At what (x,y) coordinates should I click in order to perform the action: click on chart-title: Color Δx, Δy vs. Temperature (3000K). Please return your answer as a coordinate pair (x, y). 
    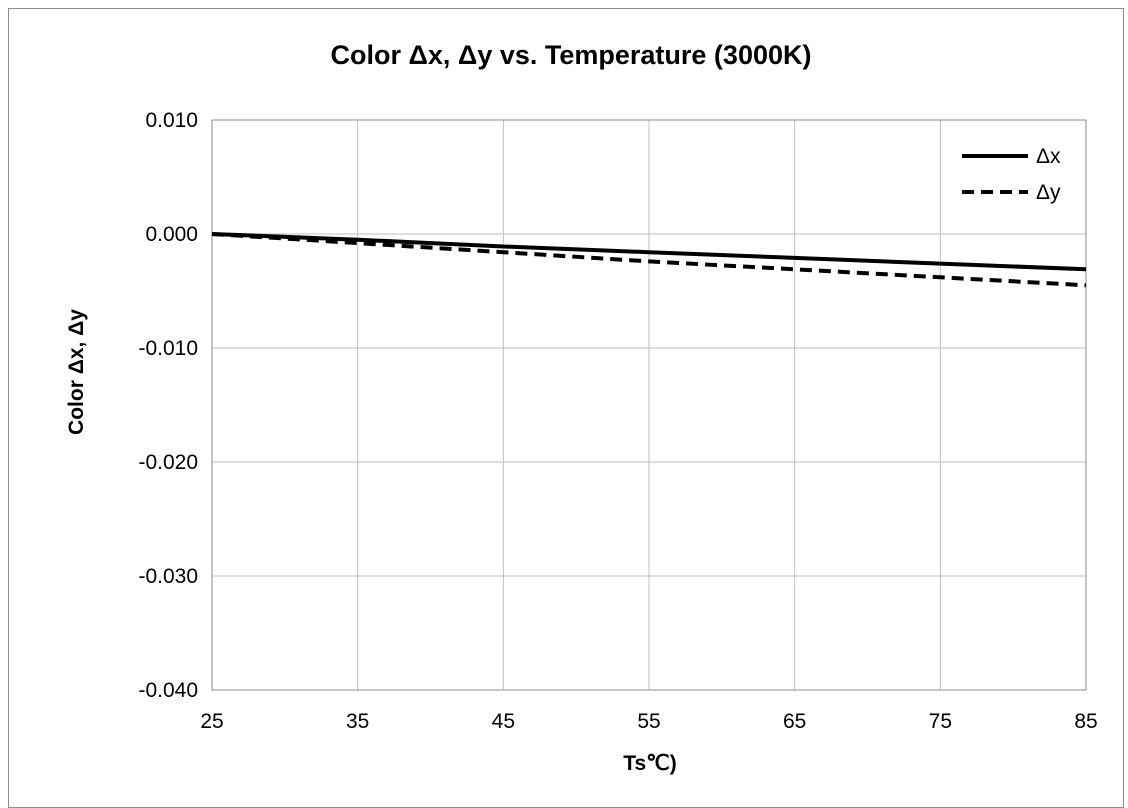
    Looking at the image, I should click on (571, 55).